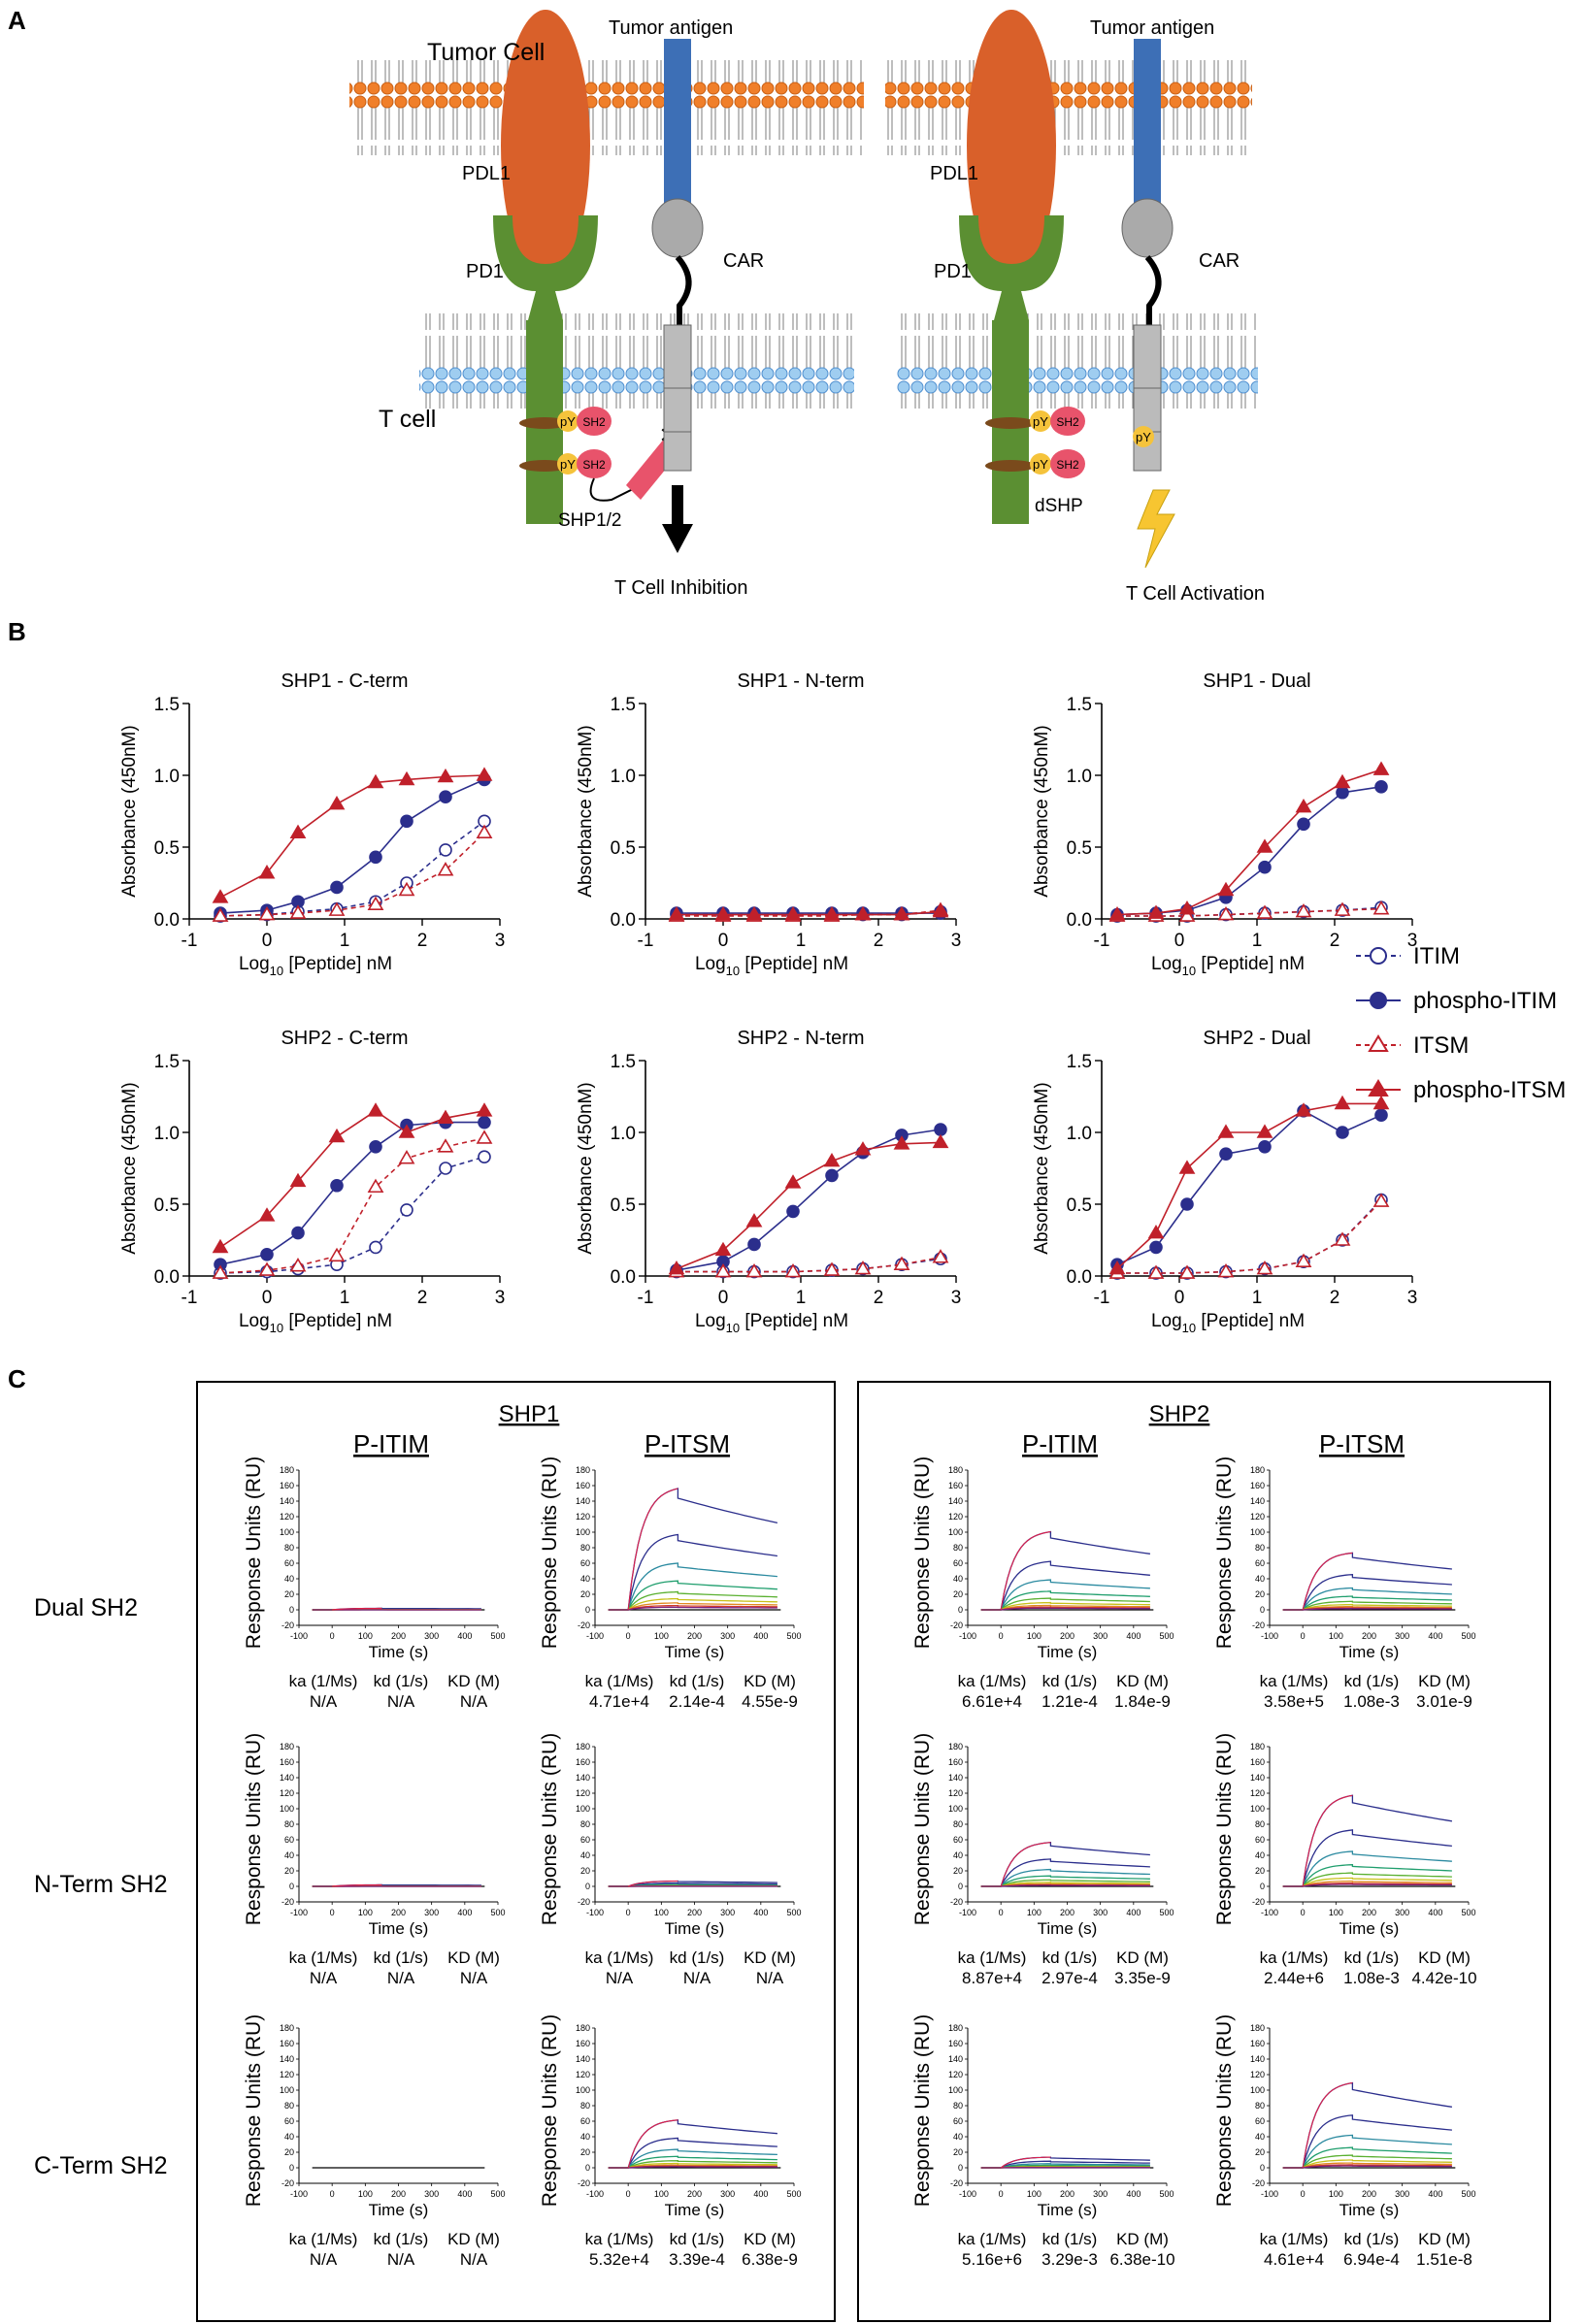 The height and width of the screenshot is (2324, 1587). I want to click on sh2-label-2-right: SH2, so click(1068, 465).